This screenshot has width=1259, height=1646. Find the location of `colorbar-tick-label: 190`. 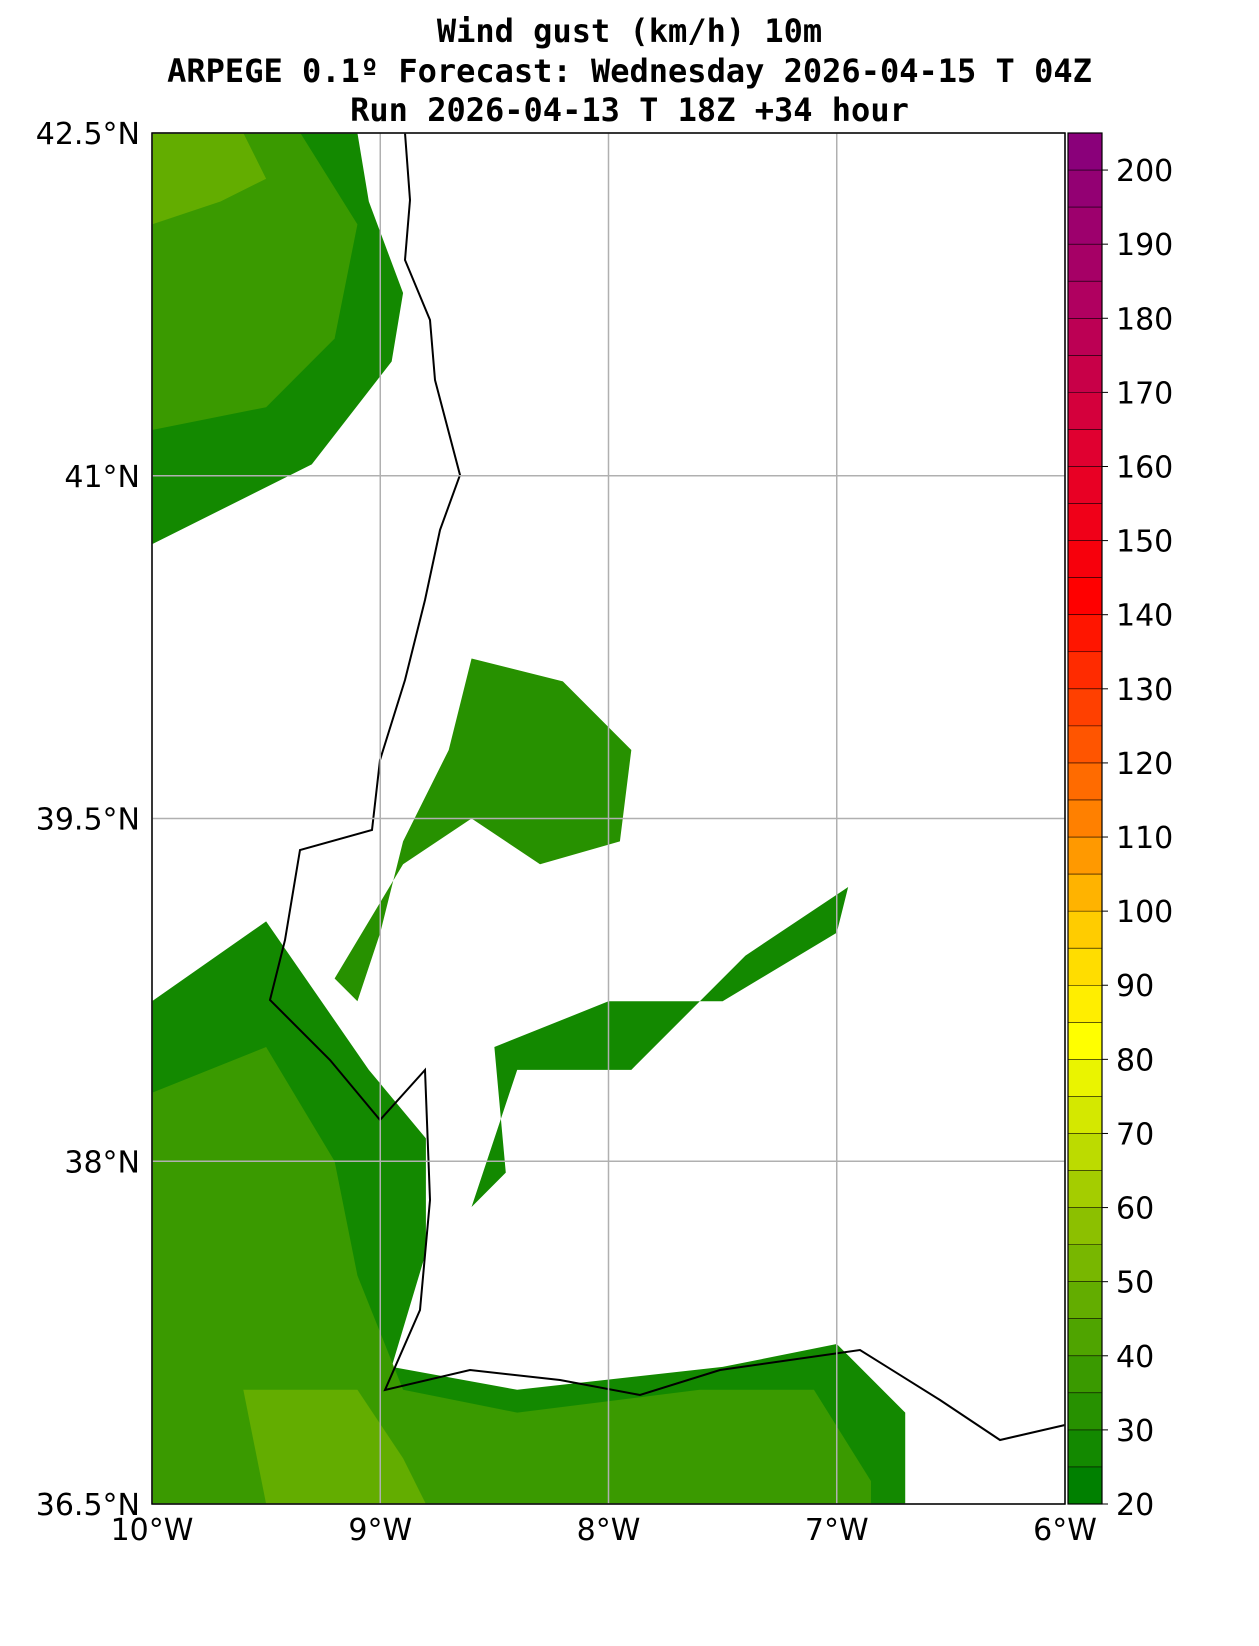

colorbar-tick-label: 190 is located at coordinates (1144, 245).